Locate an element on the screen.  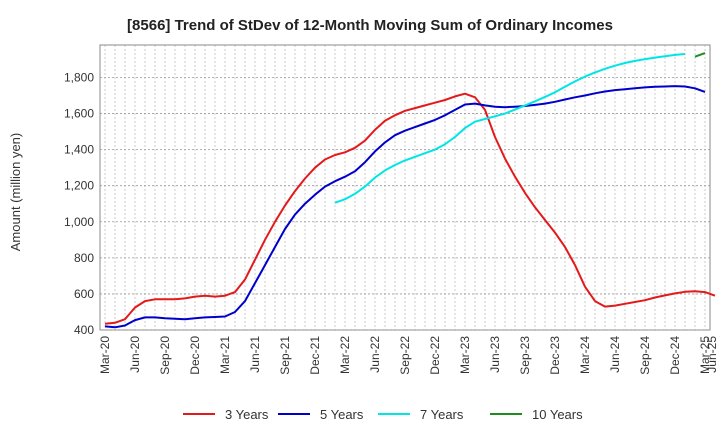
x-tick-label: Sep-21 is located at coordinates (285, 355).